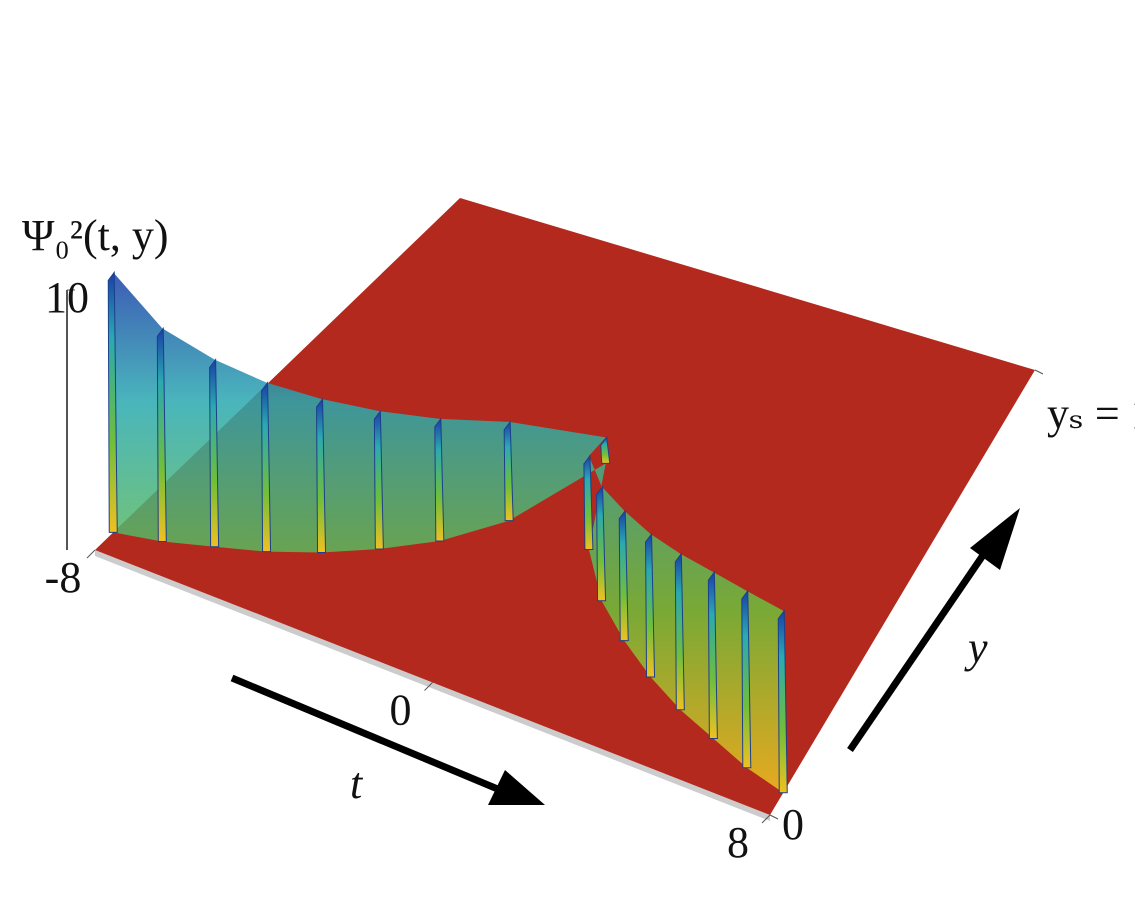  I want to click on x-tick-label: -8, so click(63, 577).